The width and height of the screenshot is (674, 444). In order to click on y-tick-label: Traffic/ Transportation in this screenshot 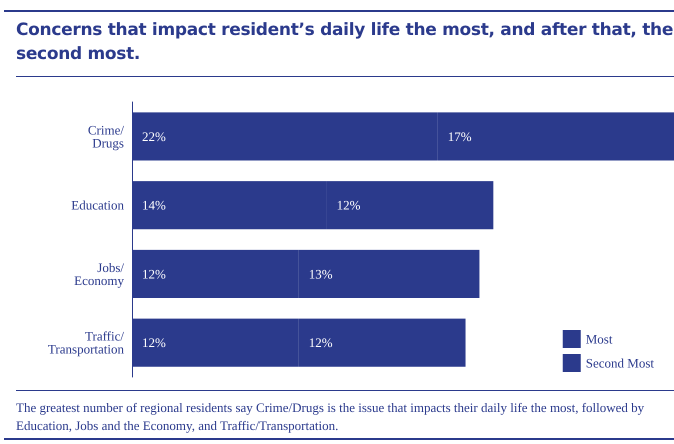, I will do `click(86, 342)`.